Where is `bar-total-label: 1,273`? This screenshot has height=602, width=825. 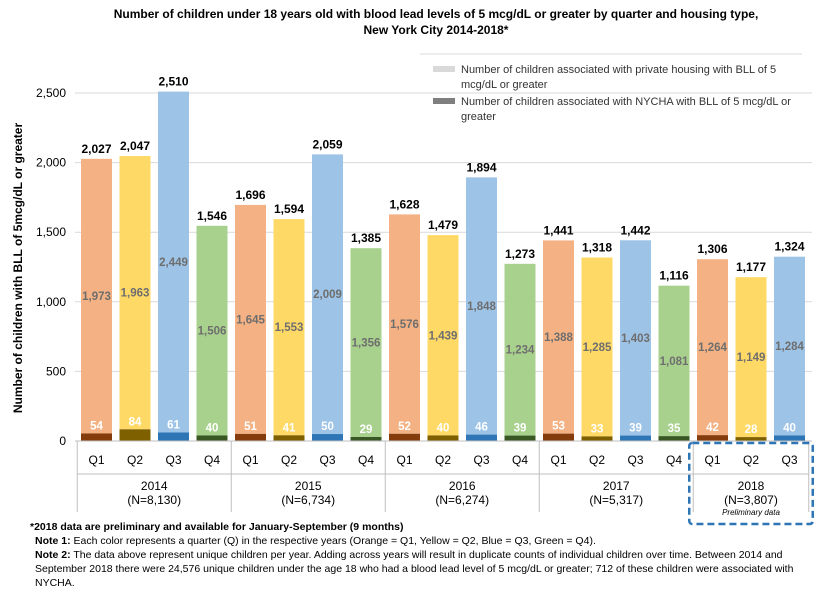 bar-total-label: 1,273 is located at coordinates (520, 254).